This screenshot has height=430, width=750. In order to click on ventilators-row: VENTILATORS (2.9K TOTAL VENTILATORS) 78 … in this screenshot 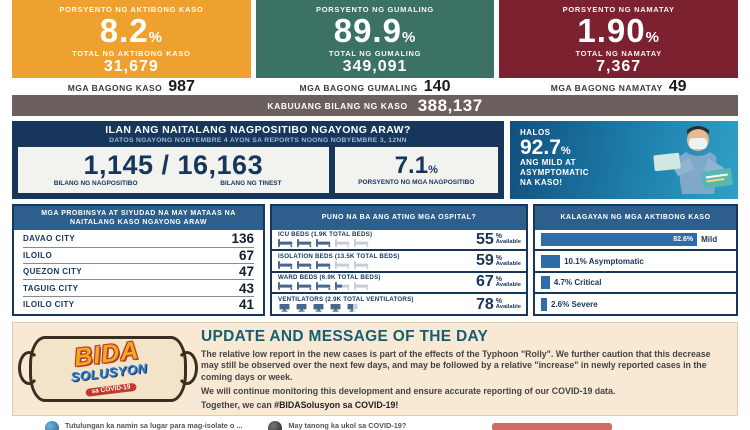, I will do `click(399, 304)`.